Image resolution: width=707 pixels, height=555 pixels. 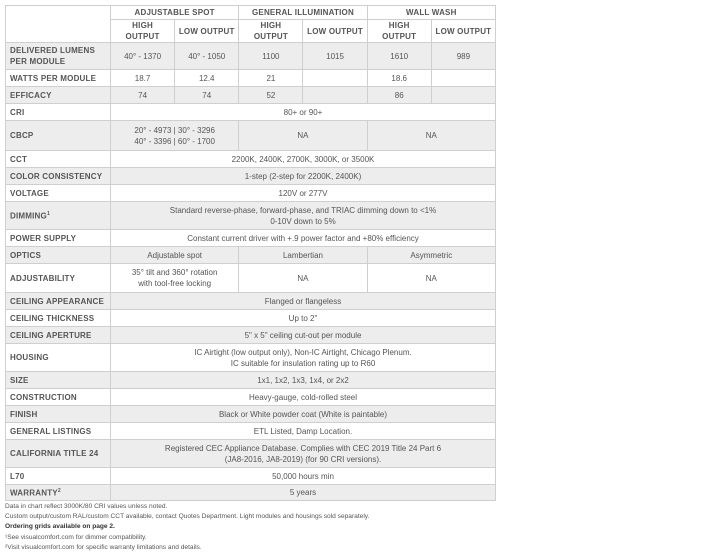 I want to click on group-wall-wash: WALL WASH, so click(x=431, y=12).